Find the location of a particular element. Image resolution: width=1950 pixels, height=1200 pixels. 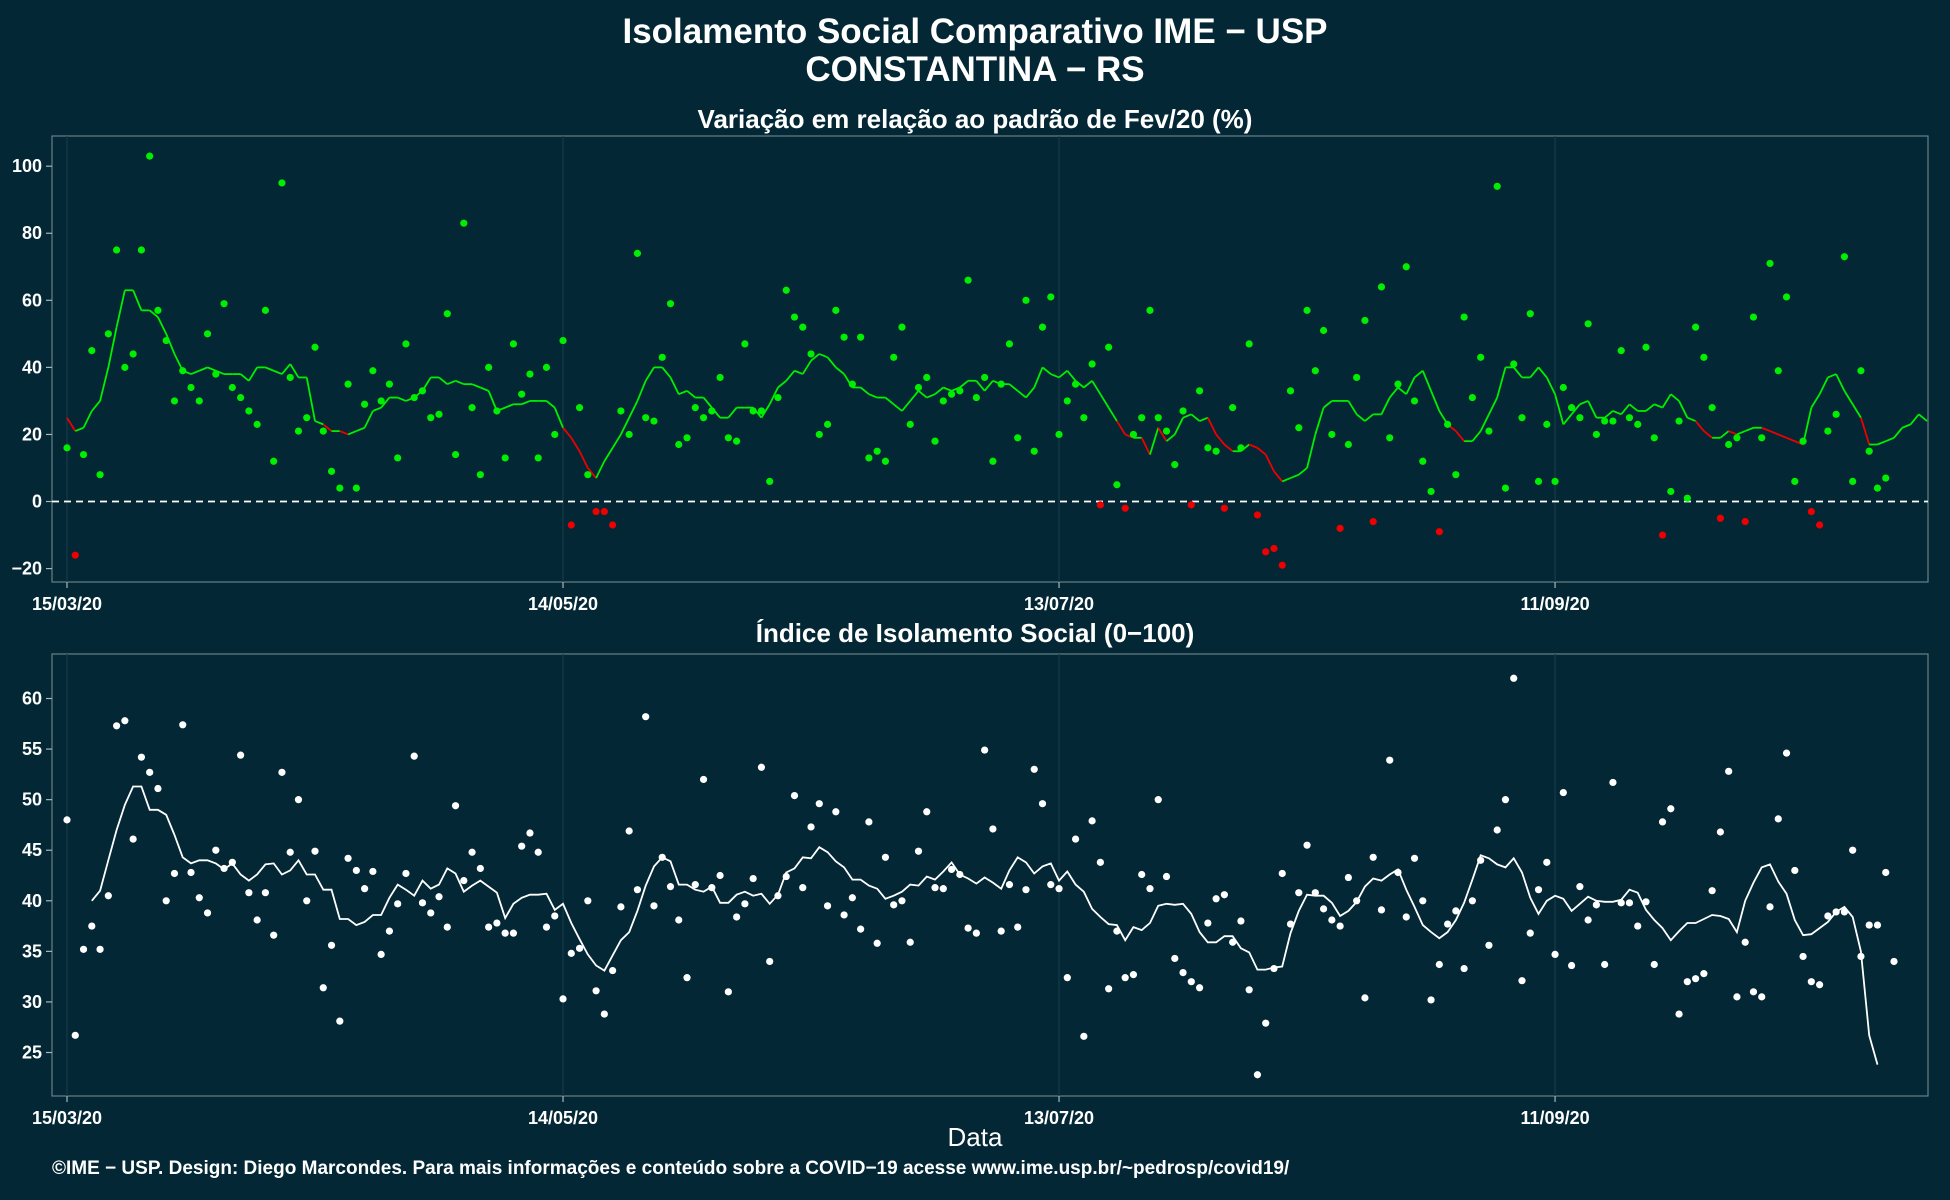

x-tick-label: 13/07/20 is located at coordinates (1059, 604).